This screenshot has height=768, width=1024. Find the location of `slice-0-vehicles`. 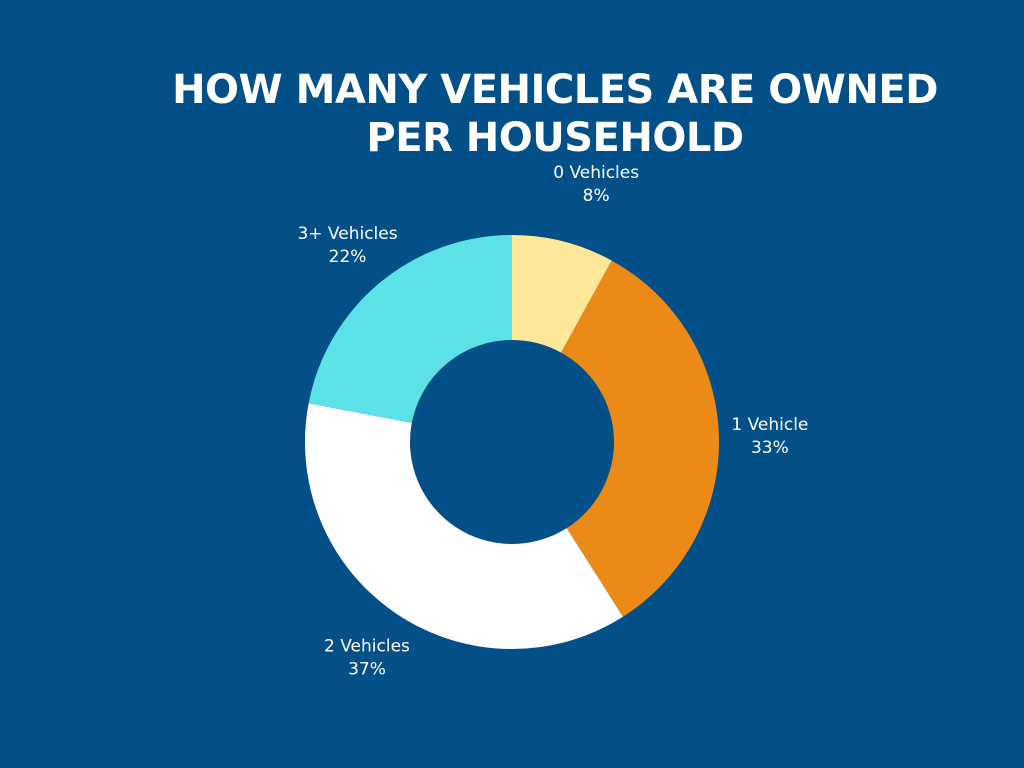

slice-0-vehicles is located at coordinates (562, 294).